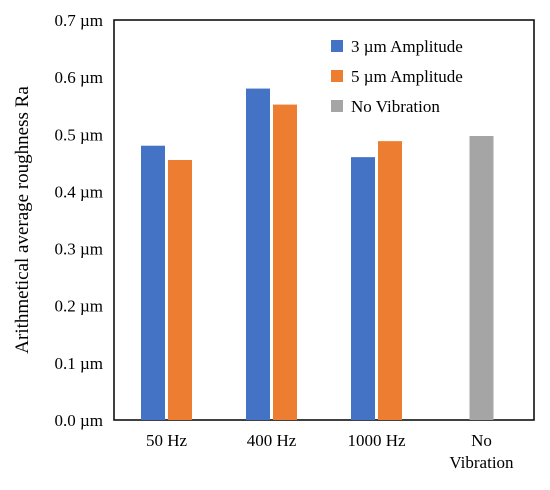 The width and height of the screenshot is (550, 490). I want to click on y-tick-label: 0.7 µm, so click(78, 20).